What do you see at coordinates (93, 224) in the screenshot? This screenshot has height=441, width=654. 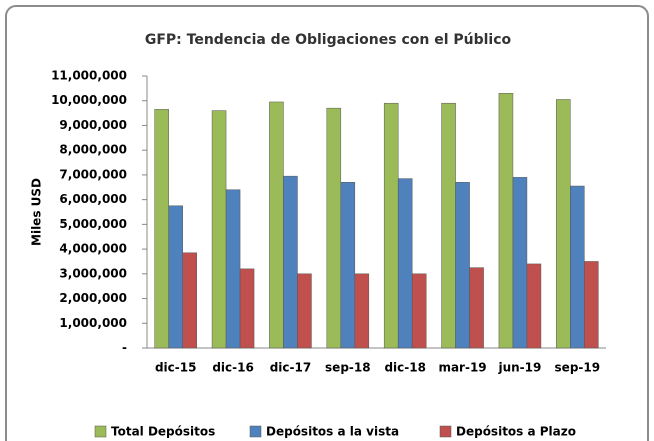 I see `y-tick-label: 5,000,000` at bounding box center [93, 224].